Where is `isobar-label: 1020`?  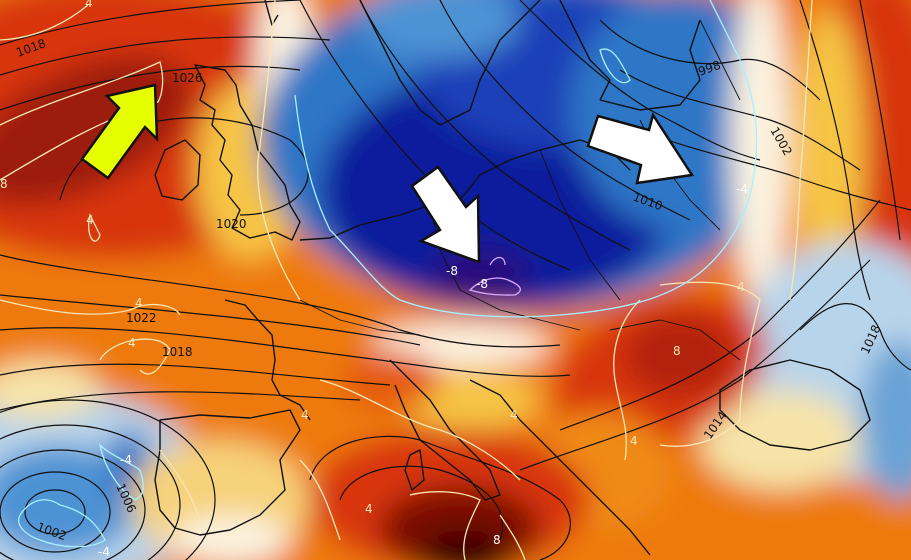 isobar-label: 1020 is located at coordinates (231, 224).